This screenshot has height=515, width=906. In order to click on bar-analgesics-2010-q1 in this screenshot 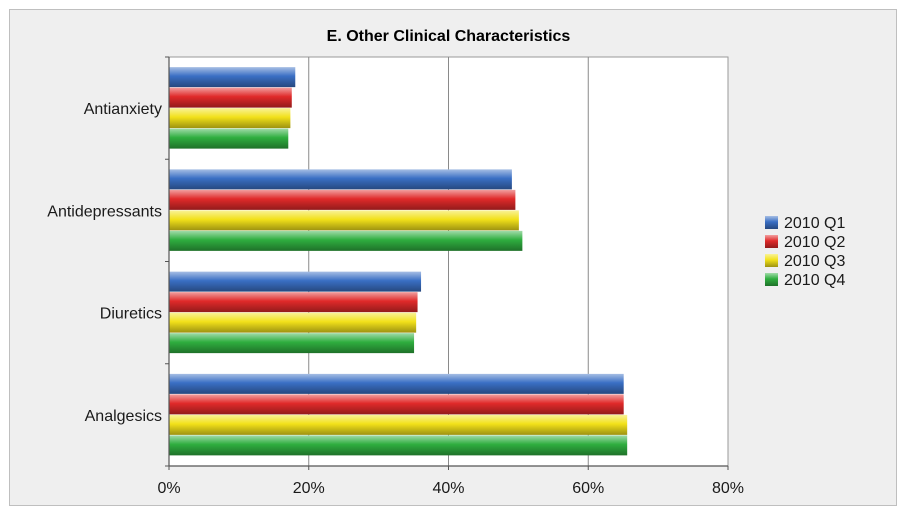, I will do `click(396, 383)`.